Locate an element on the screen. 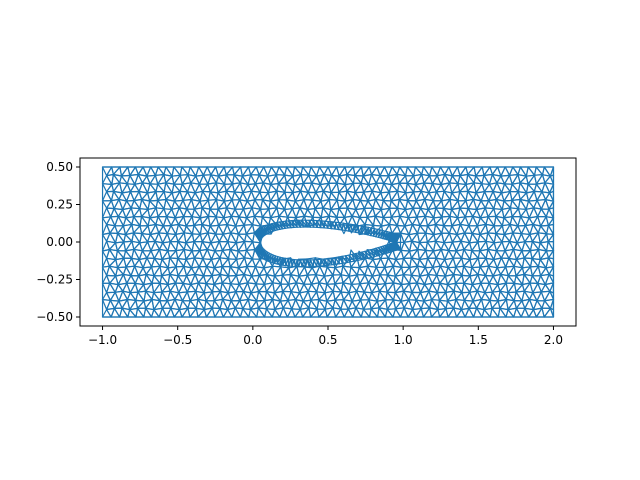 Image resolution: width=640 pixels, height=480 pixels. y-tick-label: 0.50 is located at coordinates (59, 167).